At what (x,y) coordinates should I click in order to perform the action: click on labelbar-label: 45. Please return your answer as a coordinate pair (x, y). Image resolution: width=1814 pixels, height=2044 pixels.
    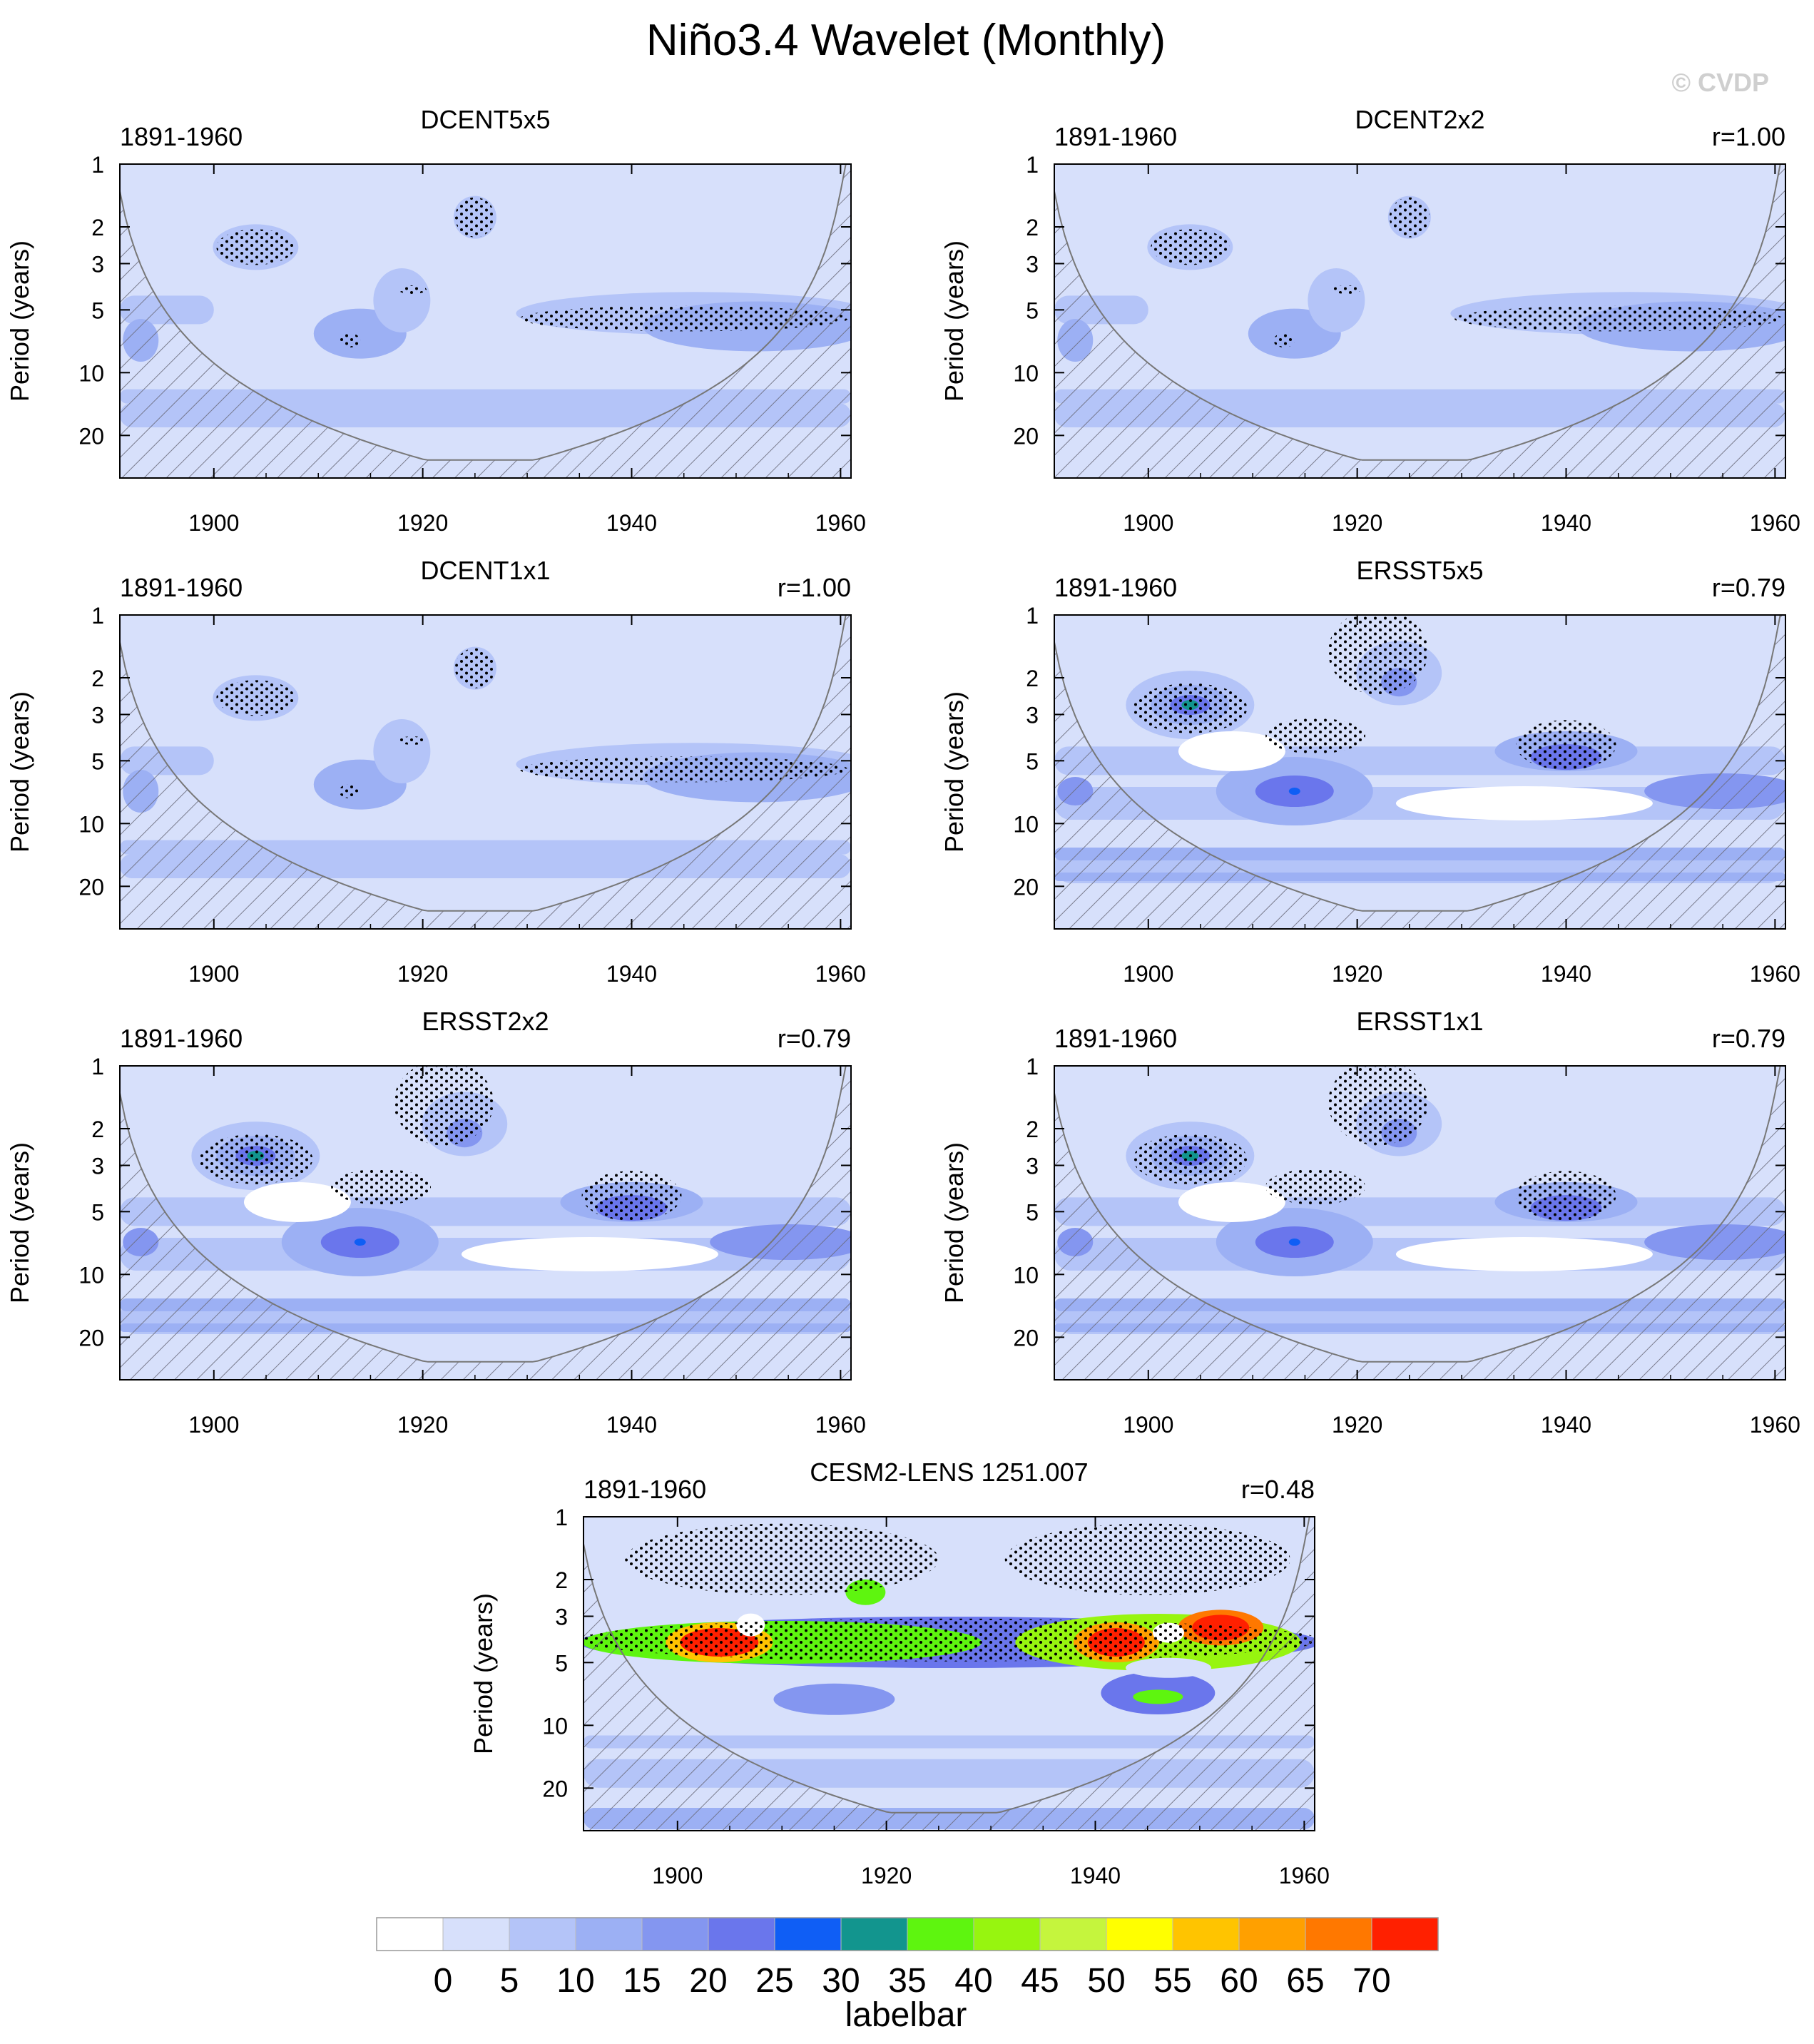
    Looking at the image, I should click on (1040, 1981).